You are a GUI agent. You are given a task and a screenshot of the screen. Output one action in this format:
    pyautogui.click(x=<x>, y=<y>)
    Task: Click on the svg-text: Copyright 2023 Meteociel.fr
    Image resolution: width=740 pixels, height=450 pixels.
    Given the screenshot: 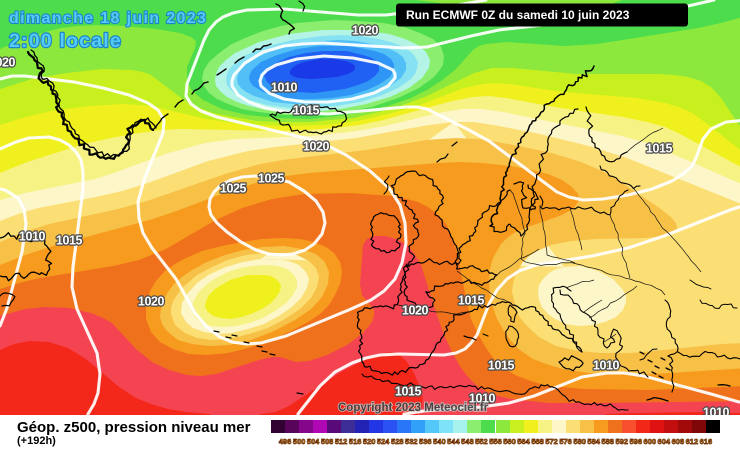 What is the action you would take?
    pyautogui.click(x=413, y=408)
    